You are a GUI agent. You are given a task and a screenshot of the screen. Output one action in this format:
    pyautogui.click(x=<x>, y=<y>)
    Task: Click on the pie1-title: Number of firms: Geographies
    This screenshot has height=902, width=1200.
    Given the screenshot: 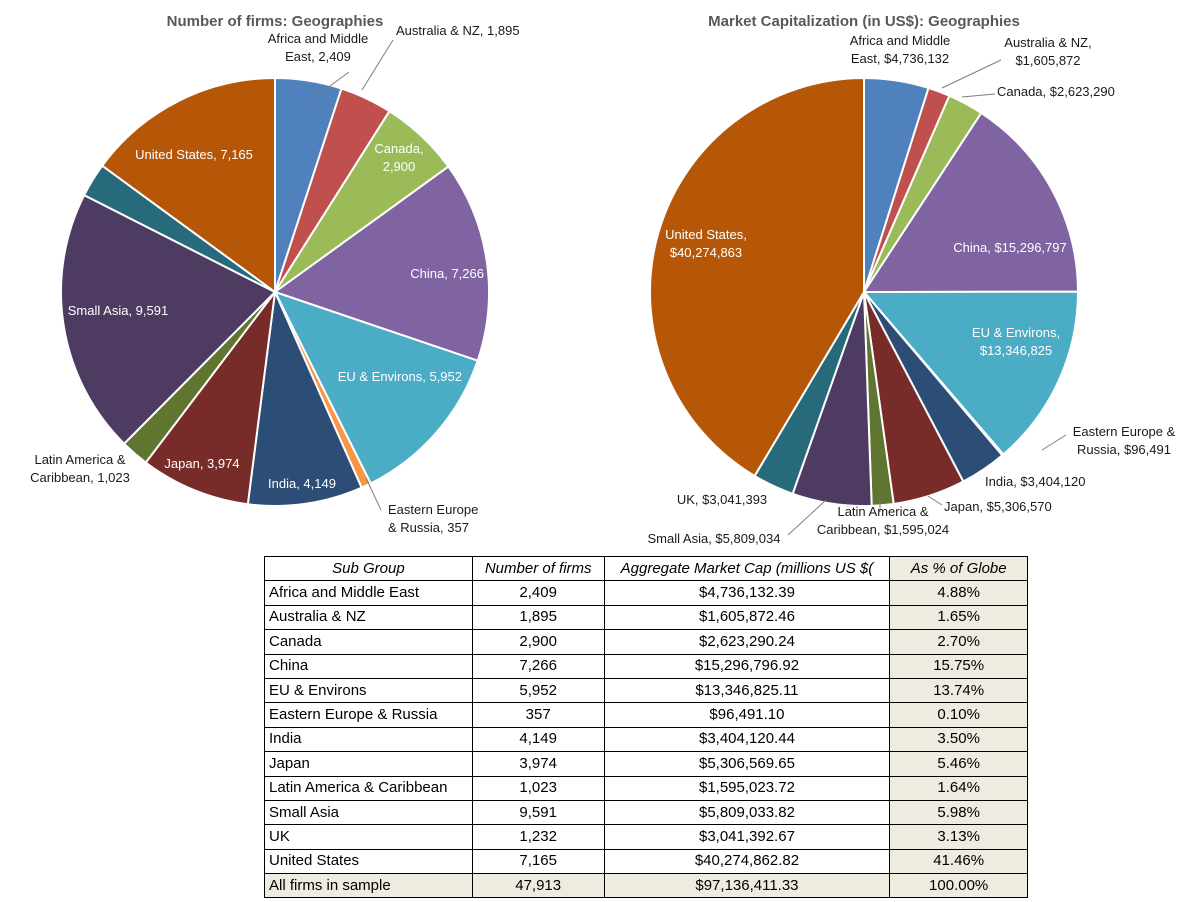 What is the action you would take?
    pyautogui.click(x=275, y=21)
    